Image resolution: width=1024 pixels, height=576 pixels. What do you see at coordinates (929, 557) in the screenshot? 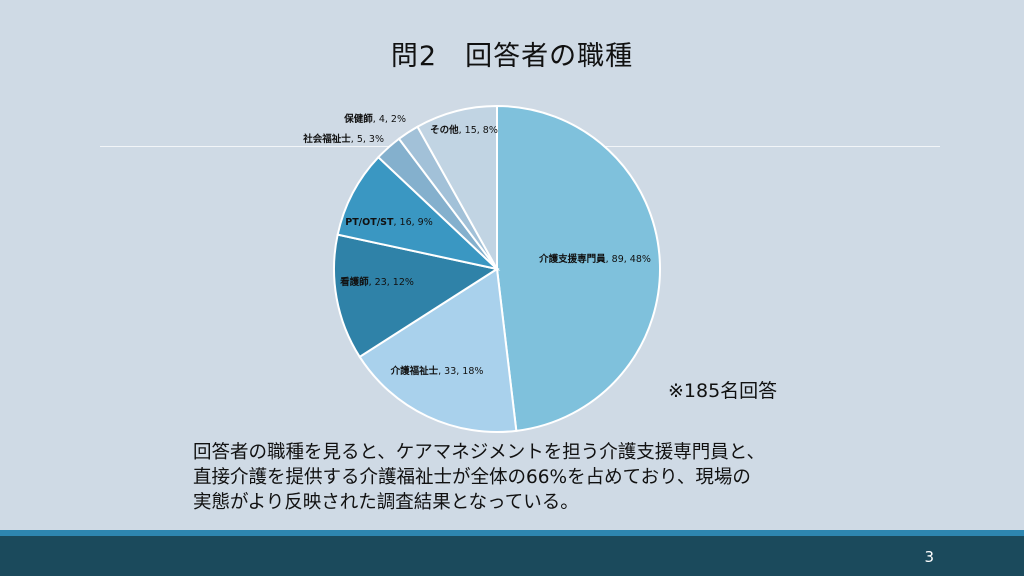
I see `page-number: 3` at bounding box center [929, 557].